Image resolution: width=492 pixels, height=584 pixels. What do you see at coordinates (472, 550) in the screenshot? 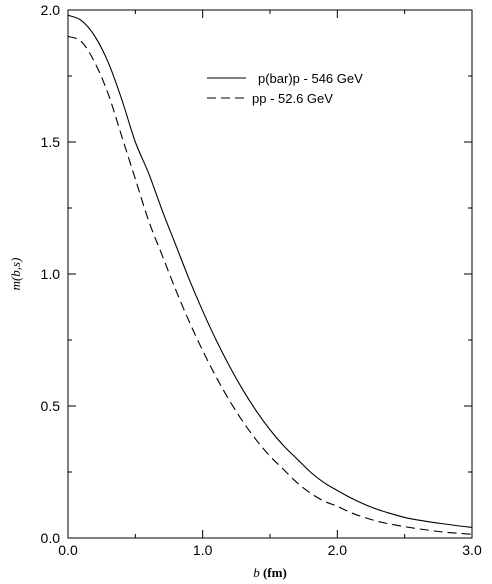
I see `x-tick-label: 3.0` at bounding box center [472, 550].